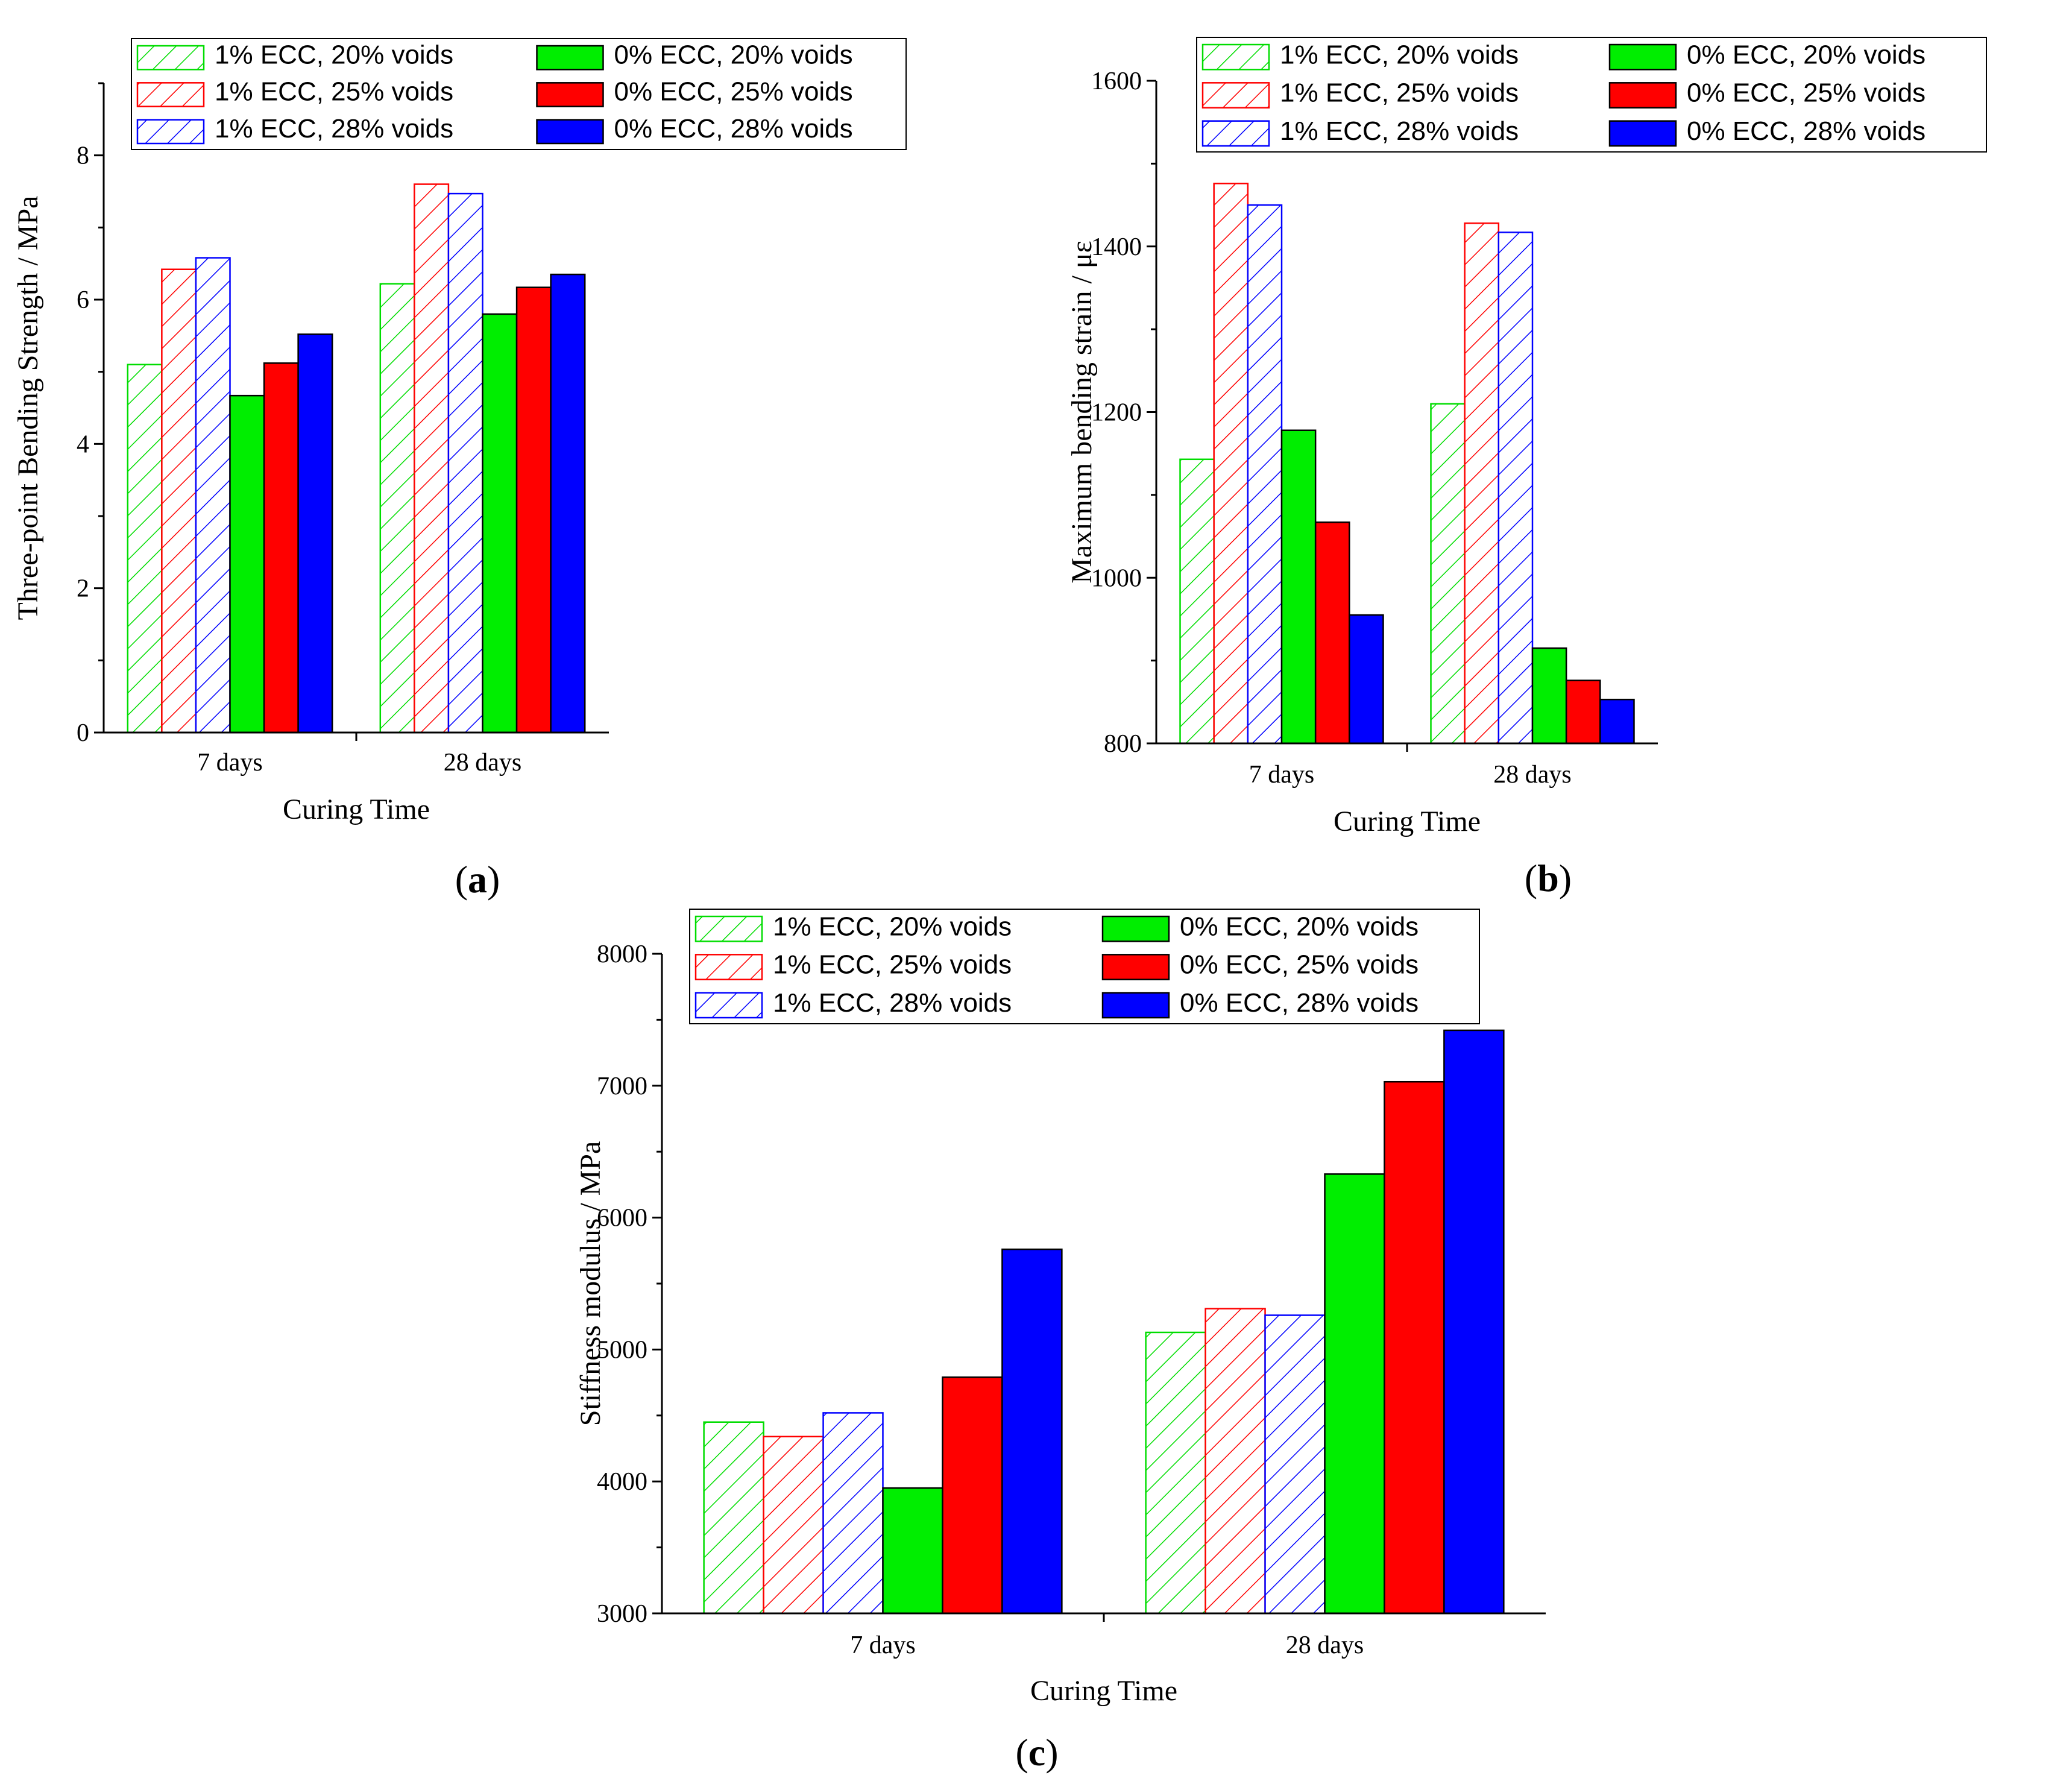 This screenshot has height=1787, width=2072. What do you see at coordinates (1082, 413) in the screenshot?
I see `y-axis-title: Maximum bending strain / με` at bounding box center [1082, 413].